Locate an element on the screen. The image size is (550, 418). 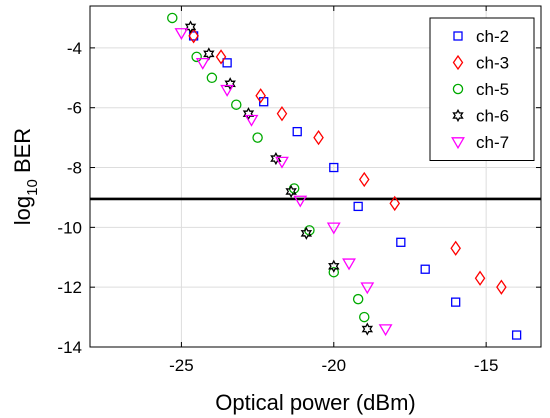
legend-label: ch-6 is located at coordinates (492, 116).